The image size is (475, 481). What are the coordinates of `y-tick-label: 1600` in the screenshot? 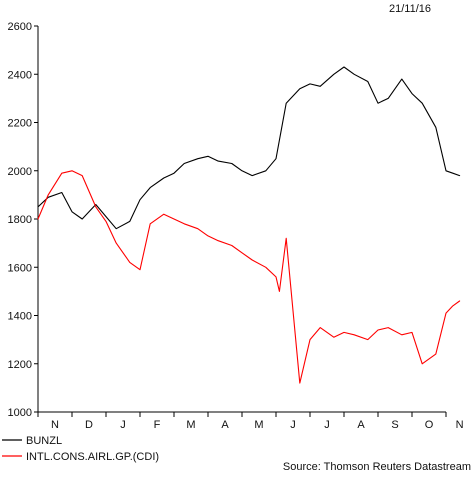 It's located at (20, 268).